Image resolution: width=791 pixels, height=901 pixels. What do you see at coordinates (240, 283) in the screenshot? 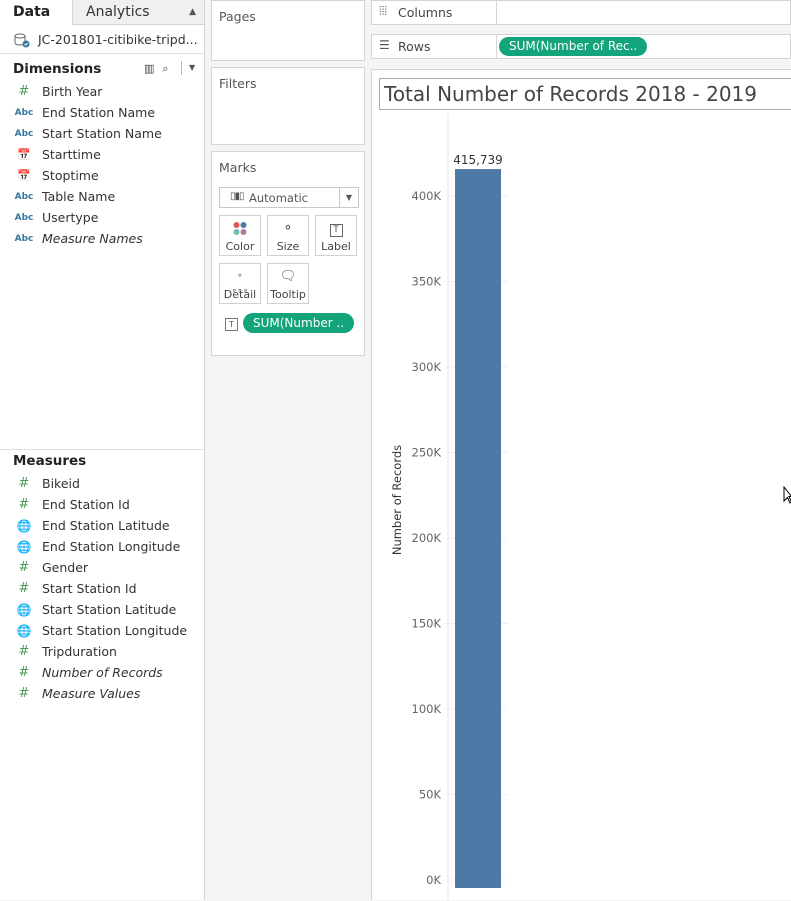
I see `detail-button: ∘ ∘∘∘ Detail` at bounding box center [240, 283].